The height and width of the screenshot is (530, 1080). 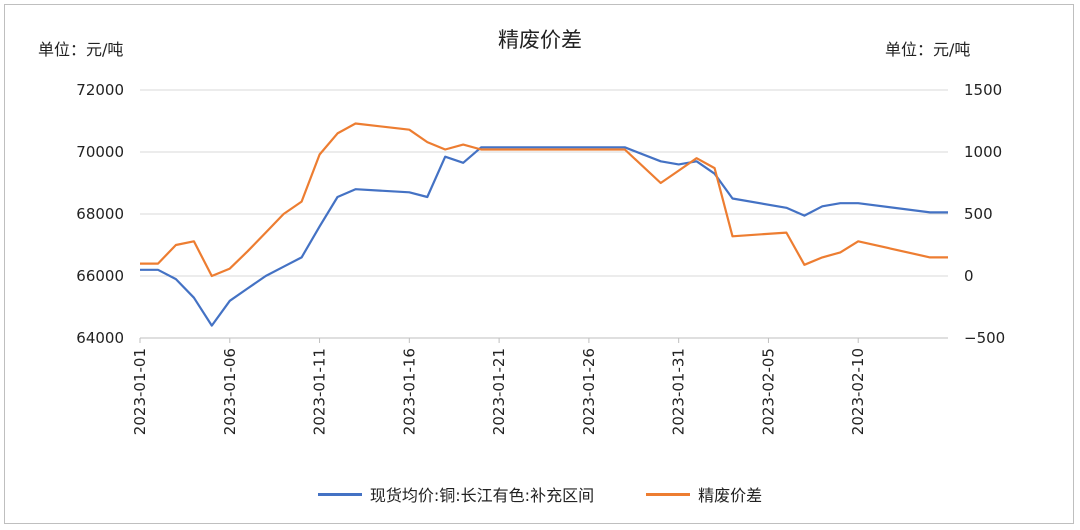 What do you see at coordinates (81, 49) in the screenshot?
I see `left-axis-unit: 单位：元/吨` at bounding box center [81, 49].